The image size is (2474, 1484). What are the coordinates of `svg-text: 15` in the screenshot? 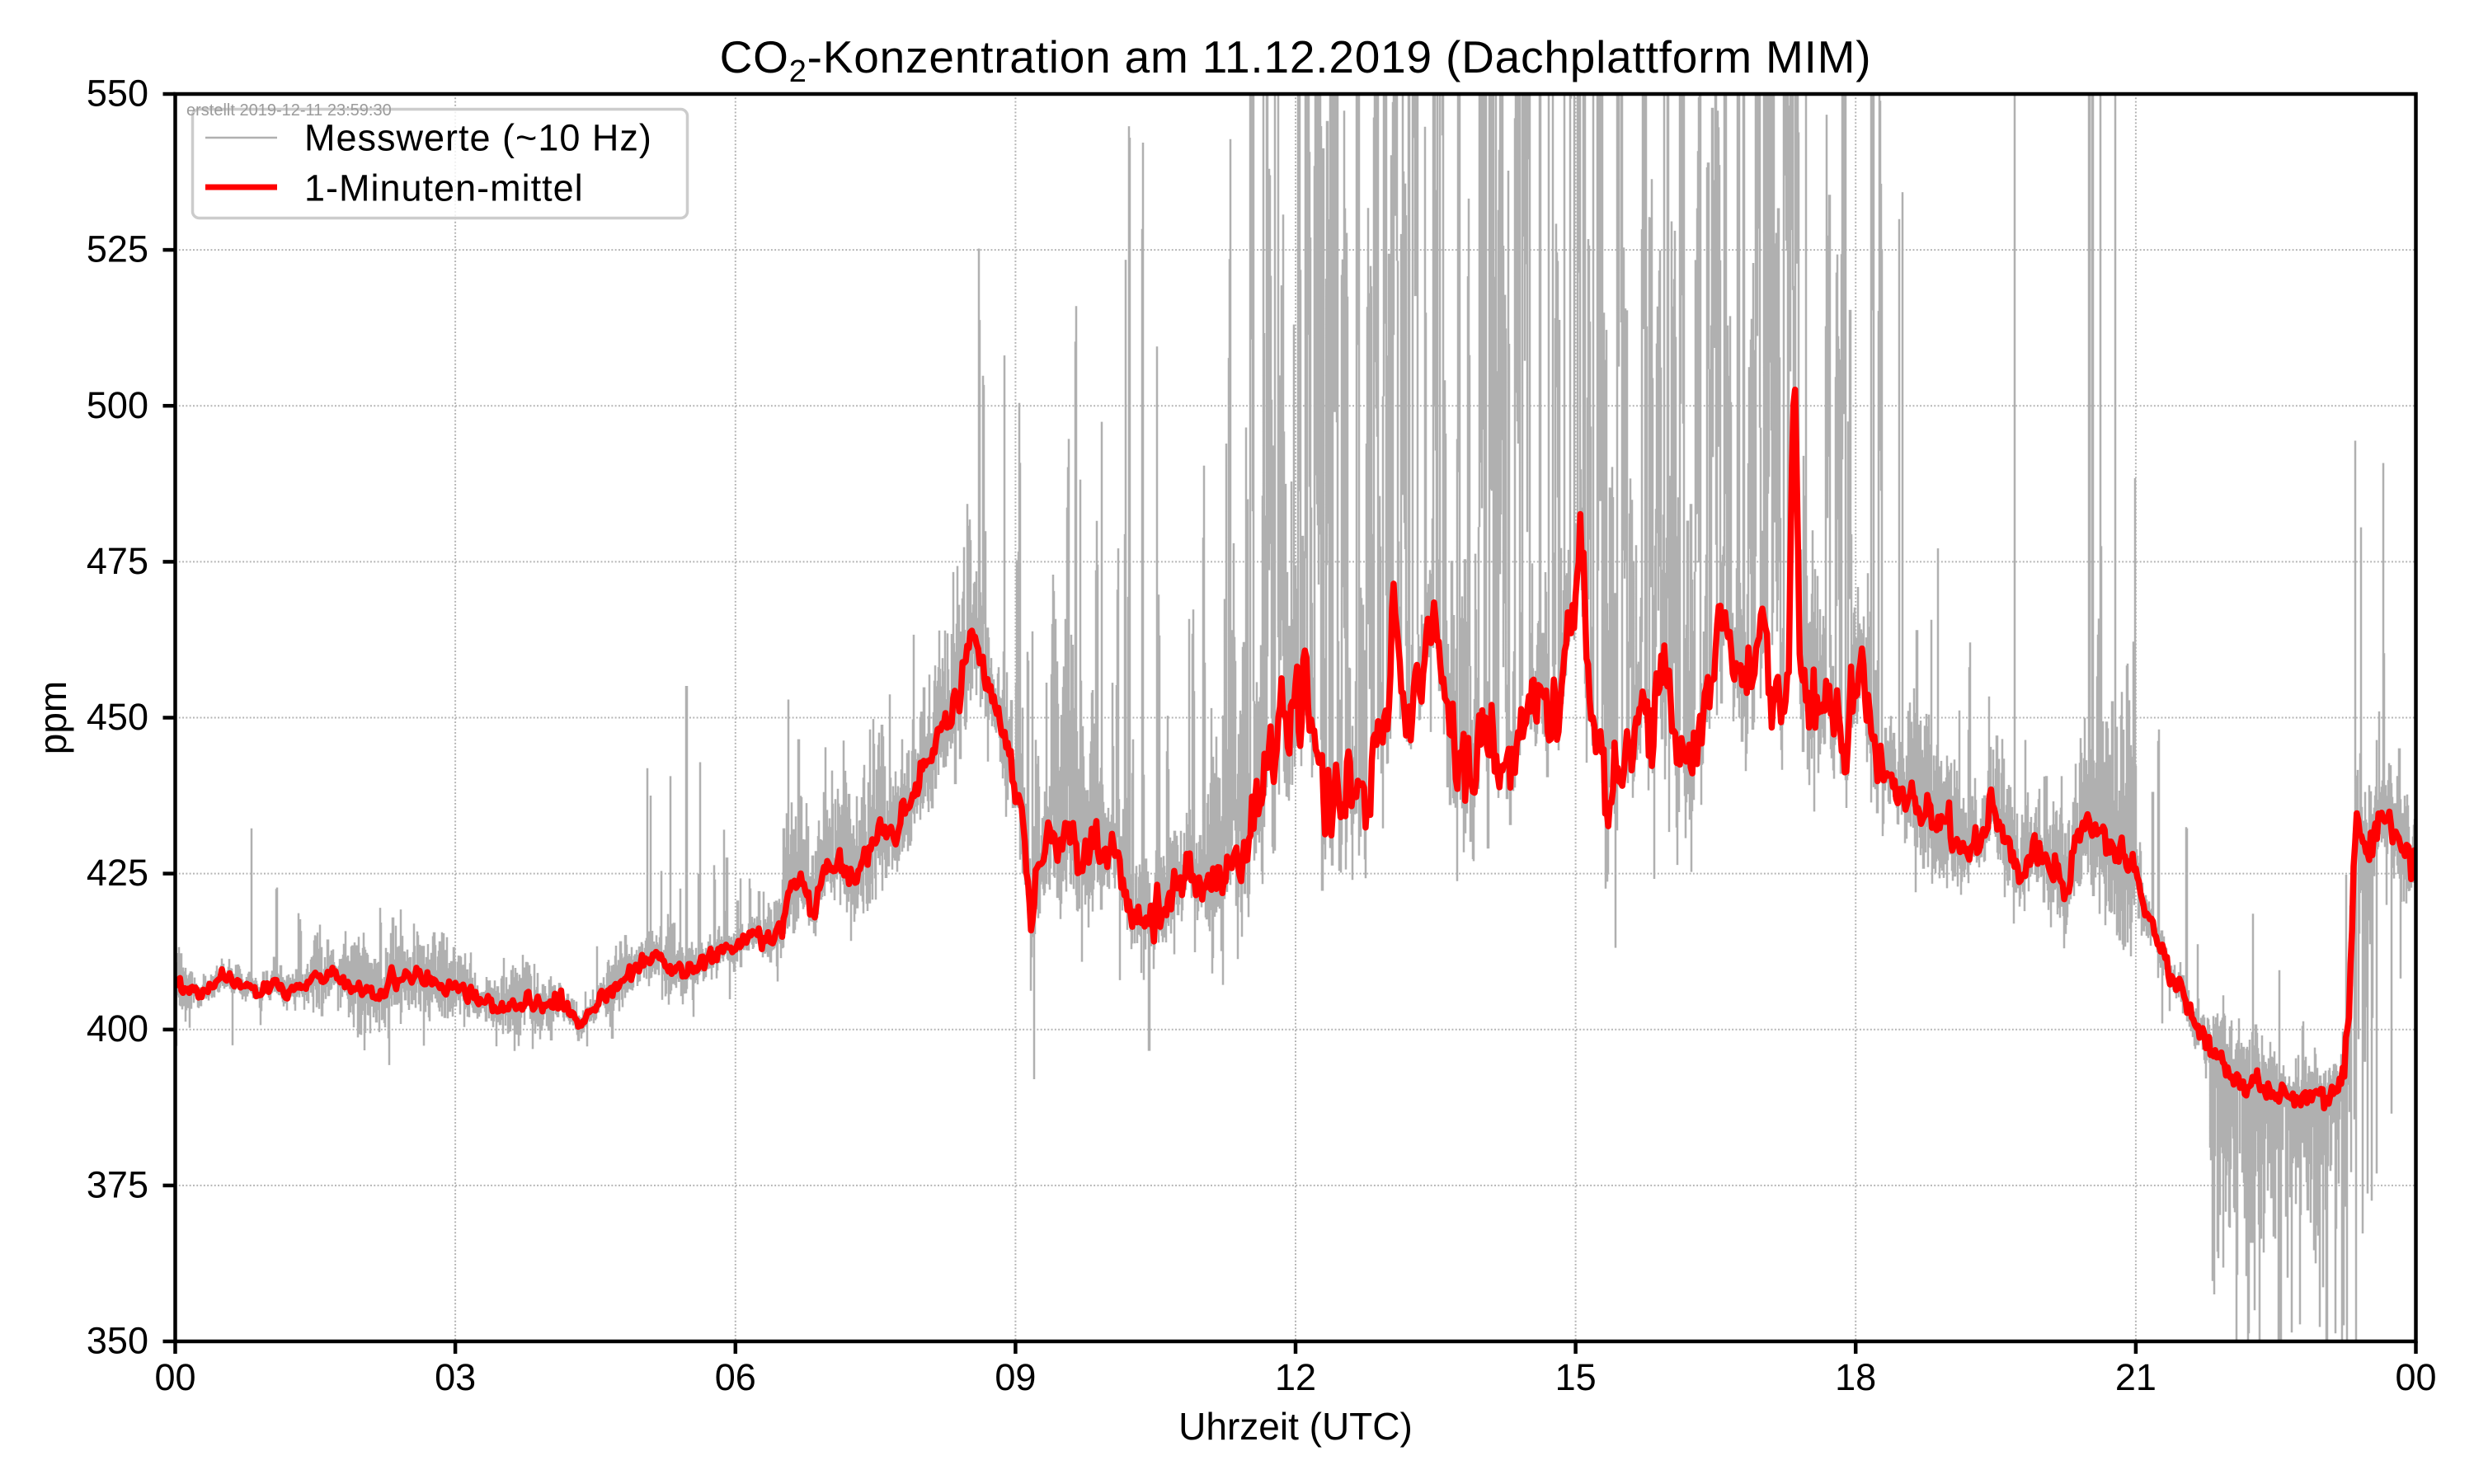 It's located at (1576, 1377).